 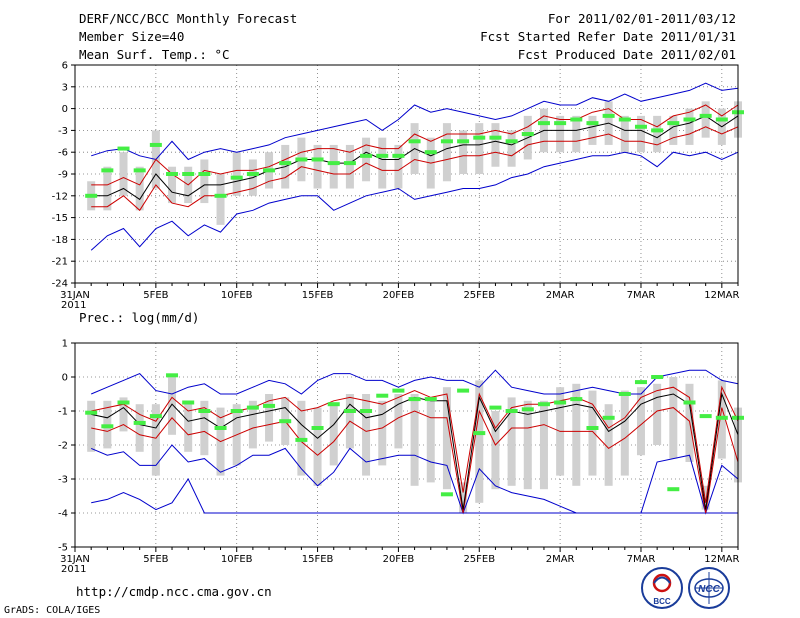 What do you see at coordinates (415, 121) in the screenshot?
I see `series-max-line` at bounding box center [415, 121].